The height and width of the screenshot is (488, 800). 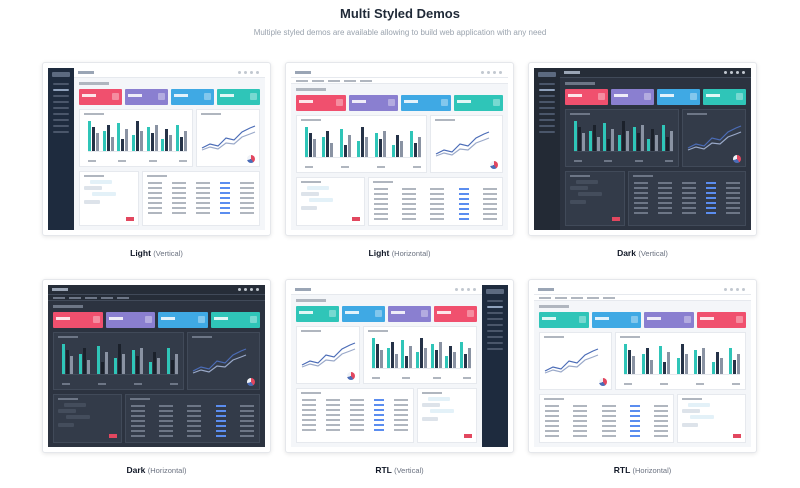 What do you see at coordinates (603, 382) in the screenshot?
I see `preview-donut` at bounding box center [603, 382].